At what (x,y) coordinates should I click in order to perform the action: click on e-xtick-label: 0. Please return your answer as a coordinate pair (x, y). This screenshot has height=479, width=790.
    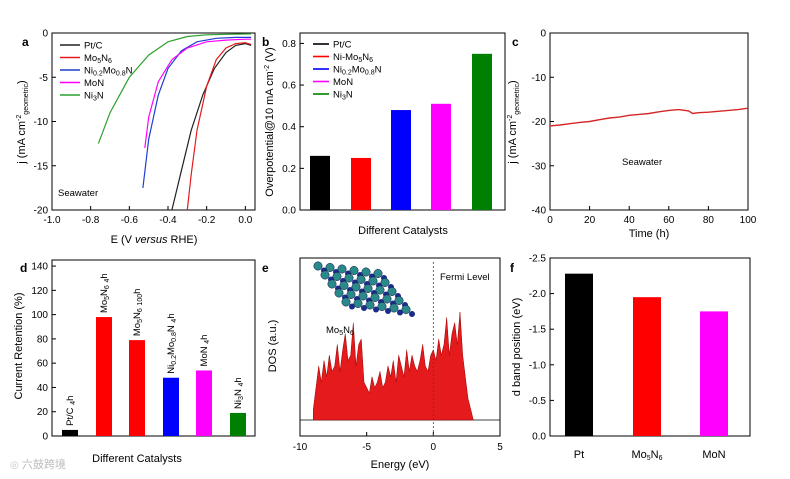
    Looking at the image, I should click on (434, 447).